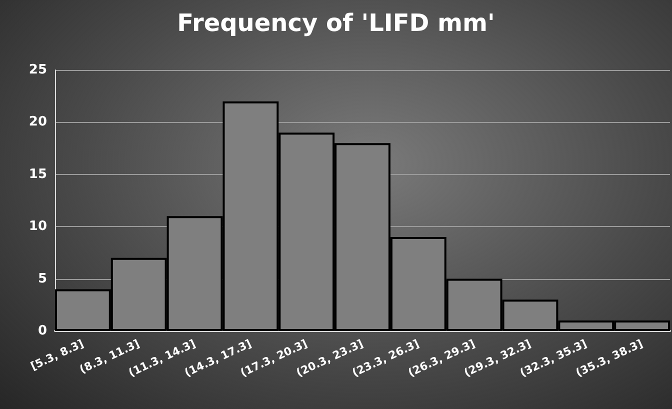 The height and width of the screenshot is (409, 672). What do you see at coordinates (42, 278) in the screenshot?
I see `y-tick-label: 5` at bounding box center [42, 278].